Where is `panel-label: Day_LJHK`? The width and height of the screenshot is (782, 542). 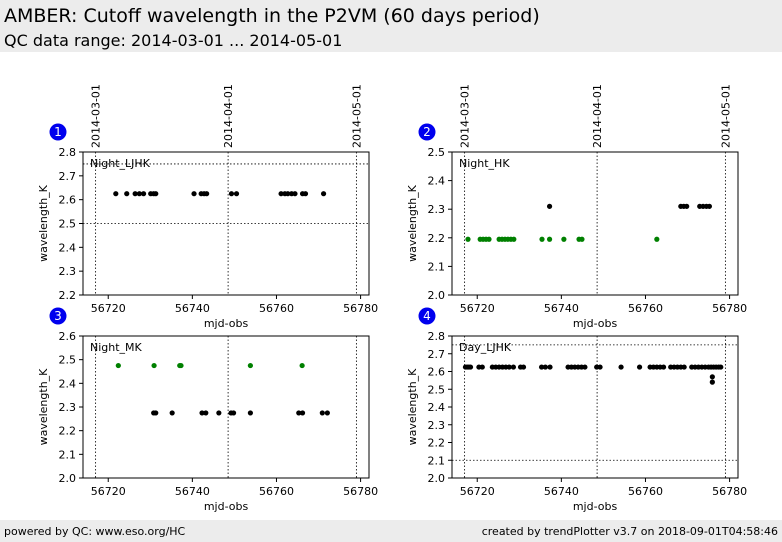
panel-label: Day_LJHK is located at coordinates (485, 347).